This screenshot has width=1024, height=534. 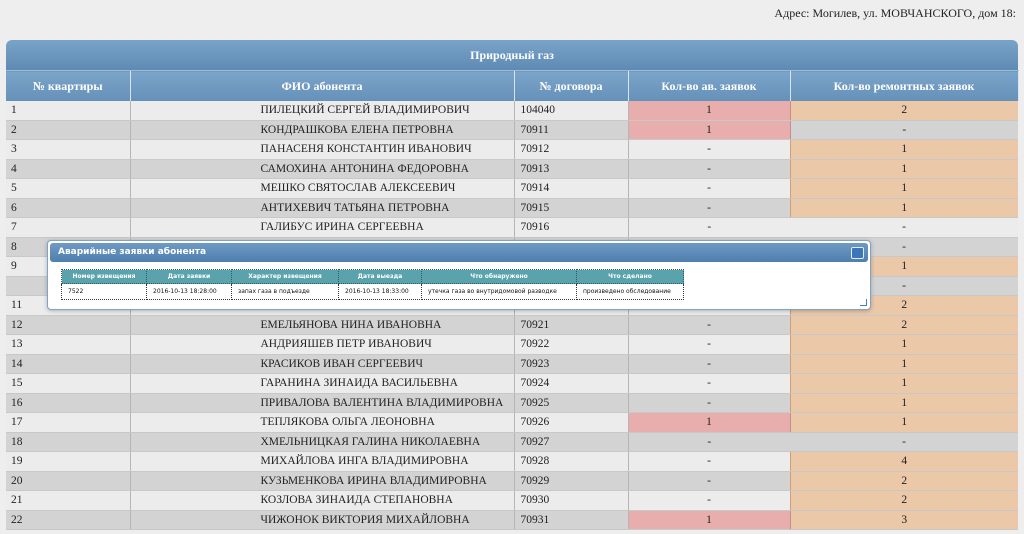 What do you see at coordinates (322, 208) in the screenshot?
I see `subscriber-name-cell: АНТИХЕВИЧ ТАТЬЯНА ПЕТРОВНА` at bounding box center [322, 208].